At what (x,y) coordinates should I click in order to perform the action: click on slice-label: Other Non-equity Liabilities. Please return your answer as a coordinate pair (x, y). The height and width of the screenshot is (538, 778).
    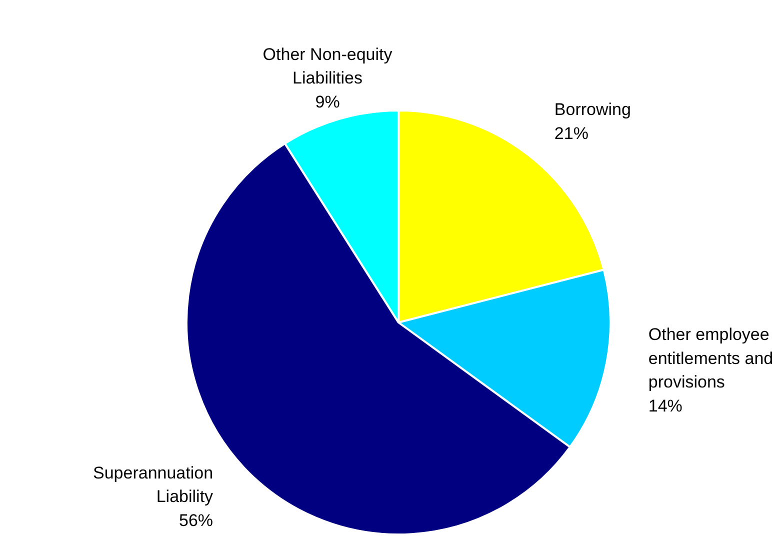
    Looking at the image, I should click on (327, 66).